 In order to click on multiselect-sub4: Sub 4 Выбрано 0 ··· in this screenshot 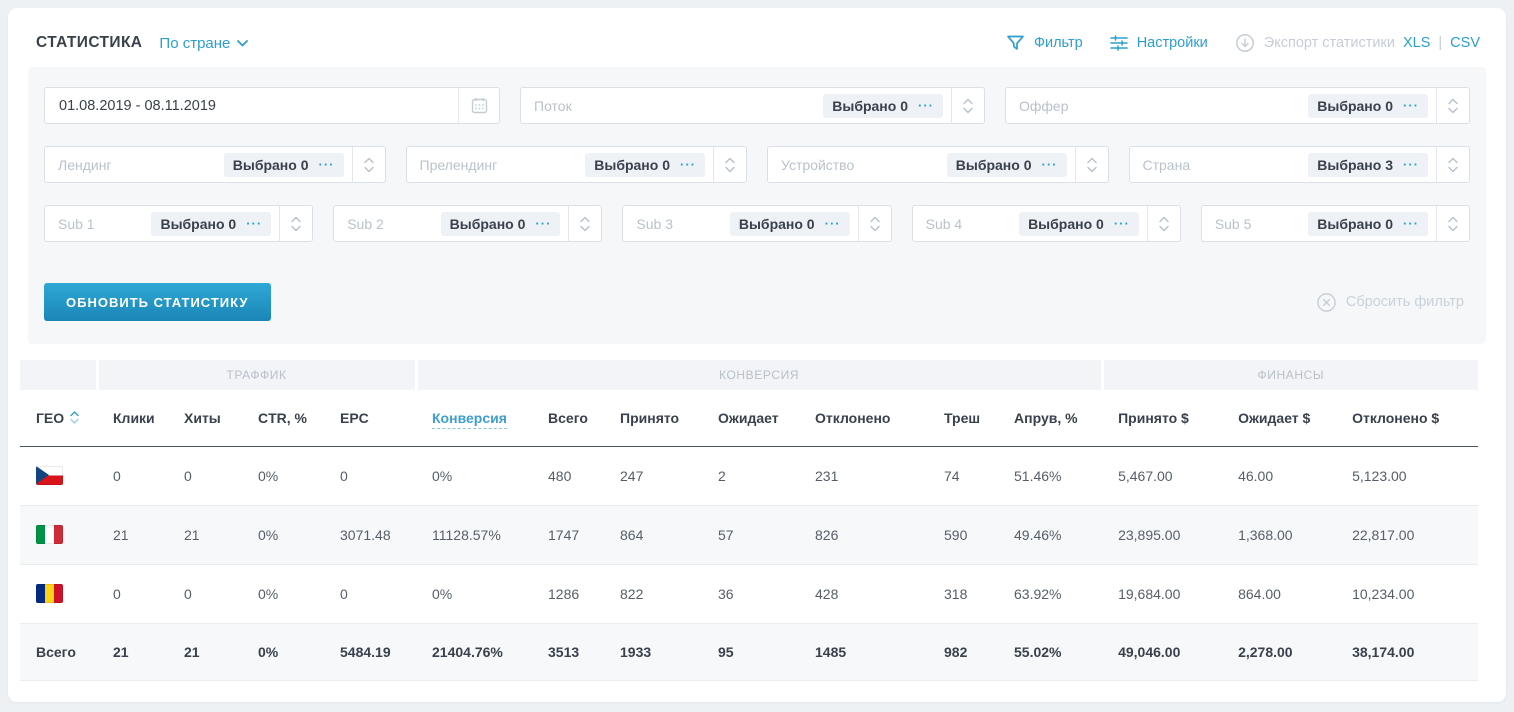, I will do `click(1046, 223)`.